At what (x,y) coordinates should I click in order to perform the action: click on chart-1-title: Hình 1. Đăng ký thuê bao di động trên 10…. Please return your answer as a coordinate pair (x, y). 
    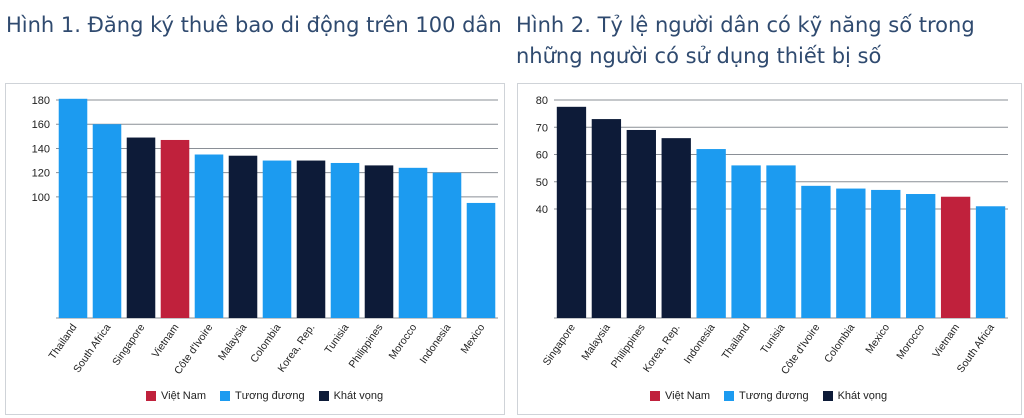
    Looking at the image, I should click on (254, 25).